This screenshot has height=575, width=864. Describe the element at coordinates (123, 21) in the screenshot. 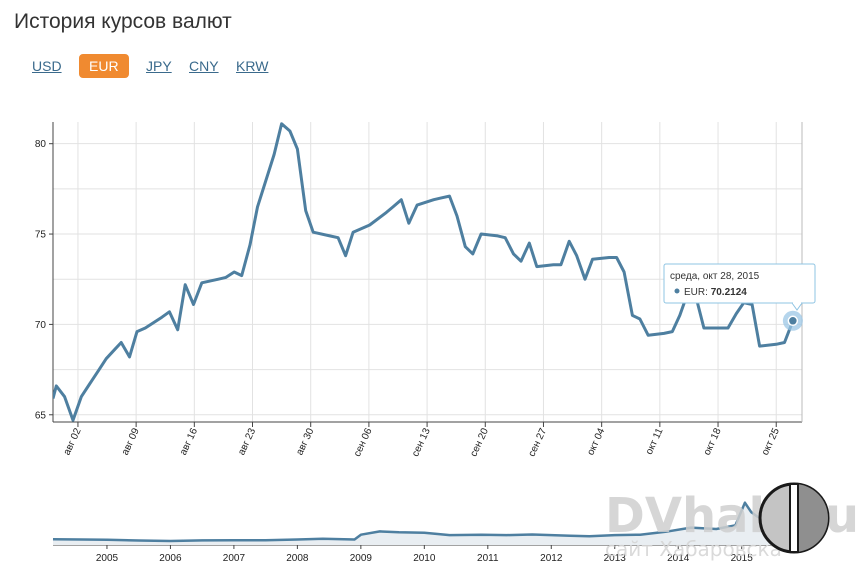

I see `page-title: История курсов валют` at that location.